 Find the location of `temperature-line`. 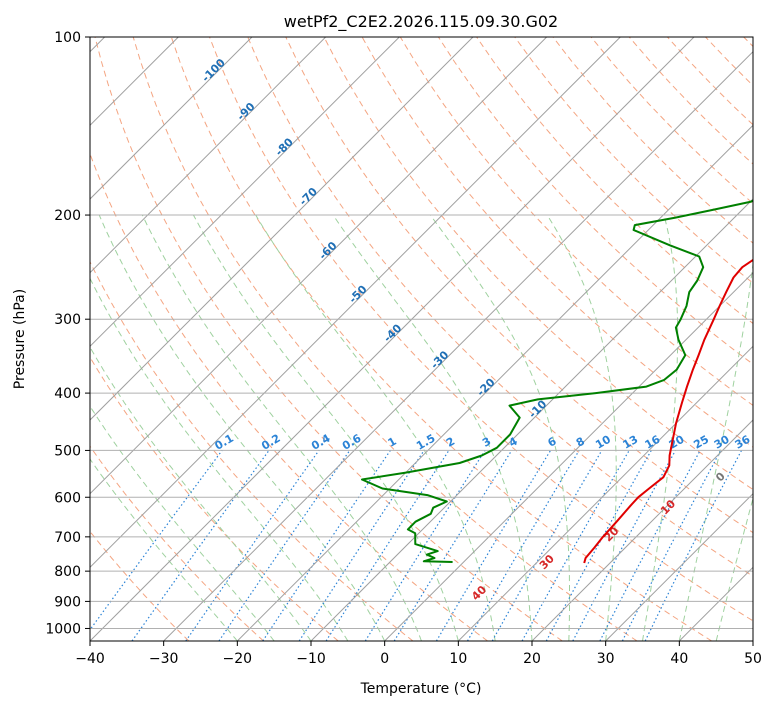

temperature-line is located at coordinates (668, 411).